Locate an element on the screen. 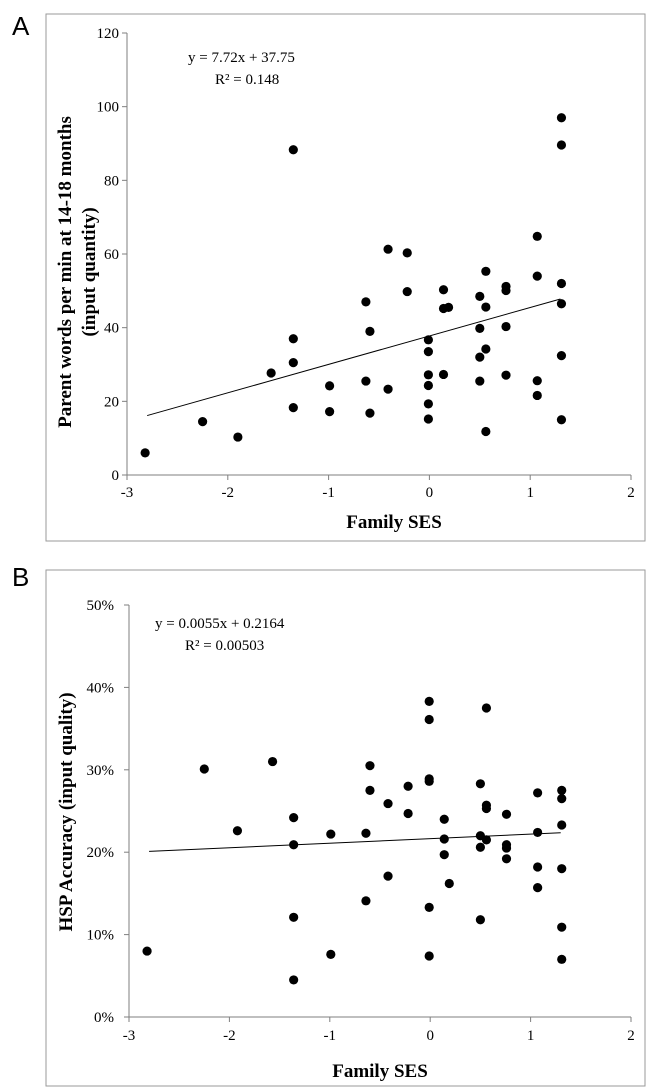 The width and height of the screenshot is (651, 1088). panel-b-x-tick-label: -3 is located at coordinates (129, 1036).